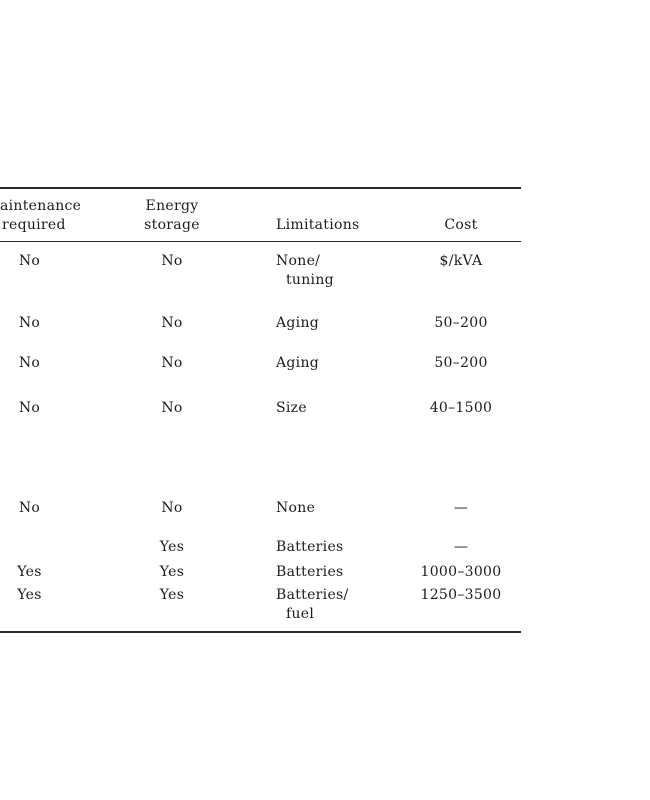  What do you see at coordinates (461, 225) in the screenshot?
I see `header-cost: Cost` at bounding box center [461, 225].